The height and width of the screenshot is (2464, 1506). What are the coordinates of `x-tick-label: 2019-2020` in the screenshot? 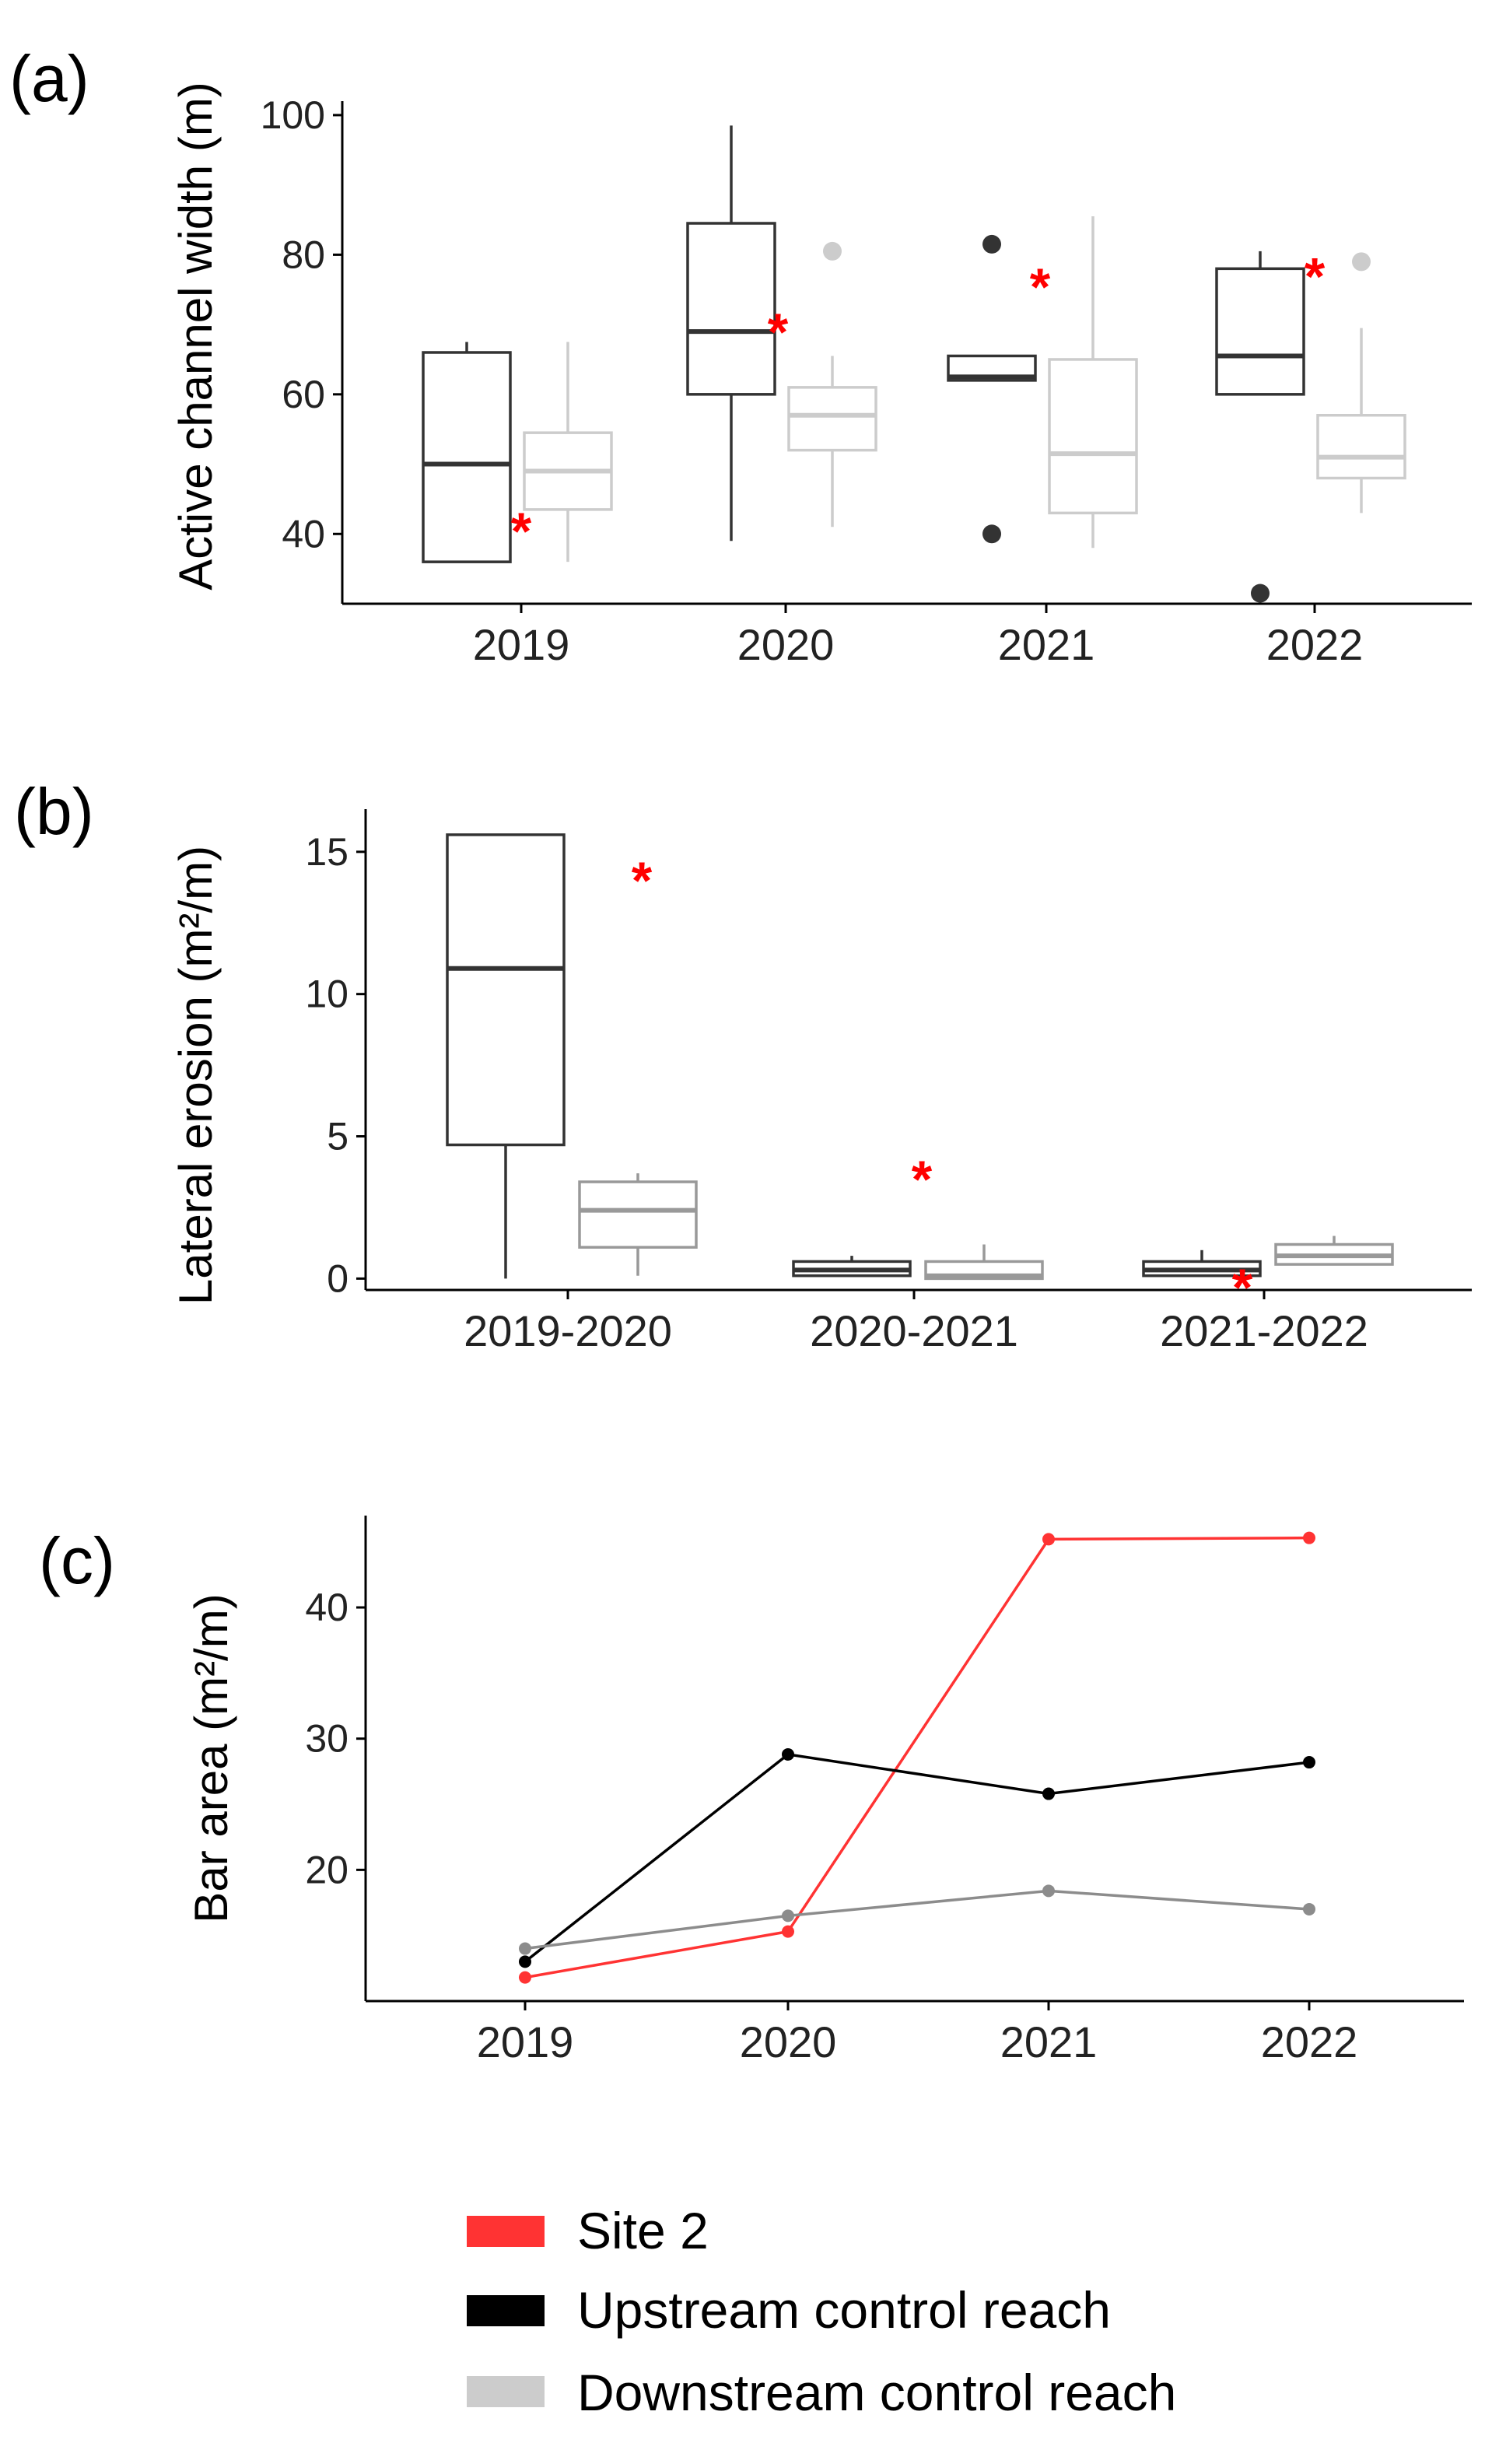 It's located at (568, 1330).